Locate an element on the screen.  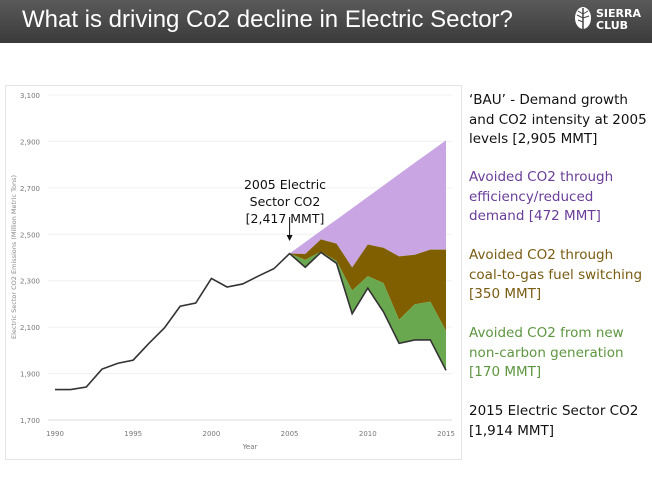
y-tick-label: 3,100 is located at coordinates (30, 96).